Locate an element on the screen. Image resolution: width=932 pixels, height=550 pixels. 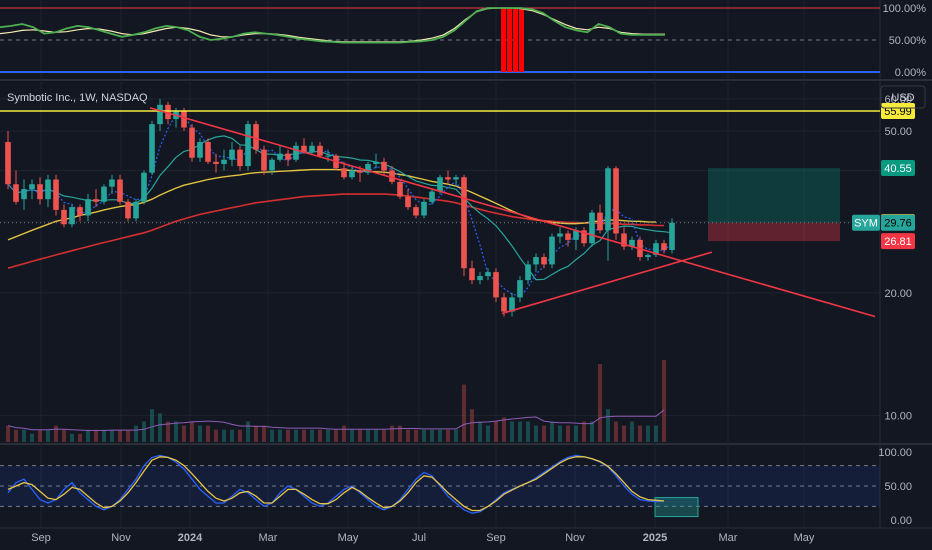
profit-zone is located at coordinates (774, 195).